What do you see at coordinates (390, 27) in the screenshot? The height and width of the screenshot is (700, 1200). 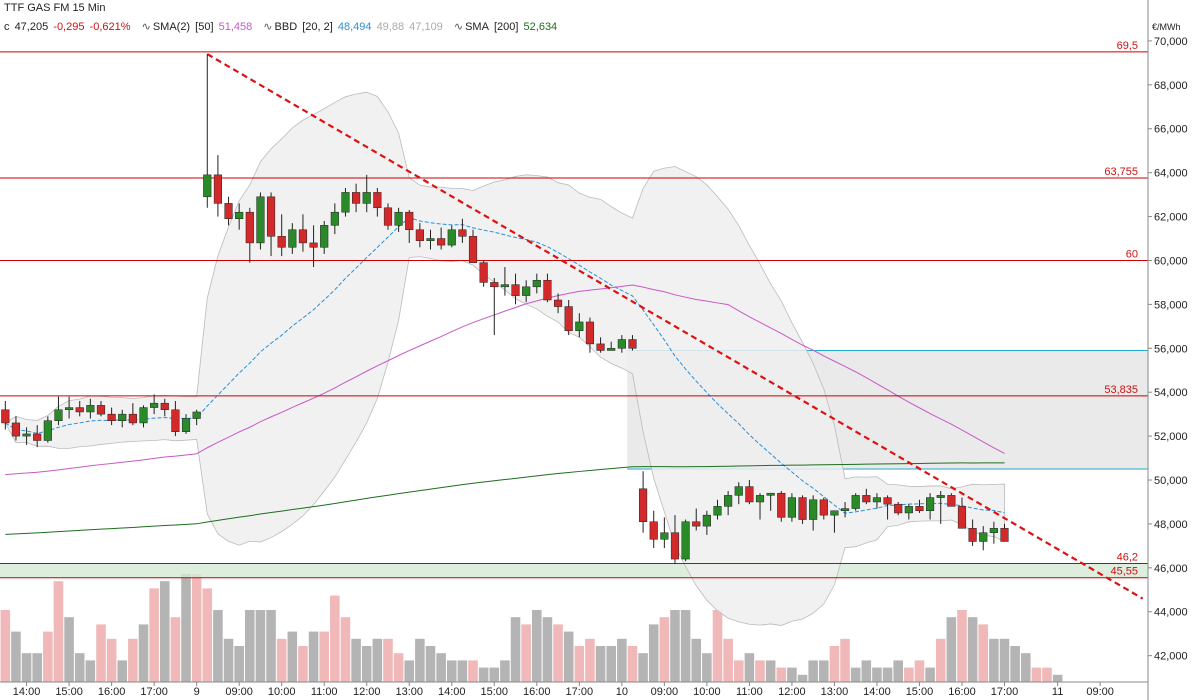 I see `bbd-upper: 49,88` at bounding box center [390, 27].